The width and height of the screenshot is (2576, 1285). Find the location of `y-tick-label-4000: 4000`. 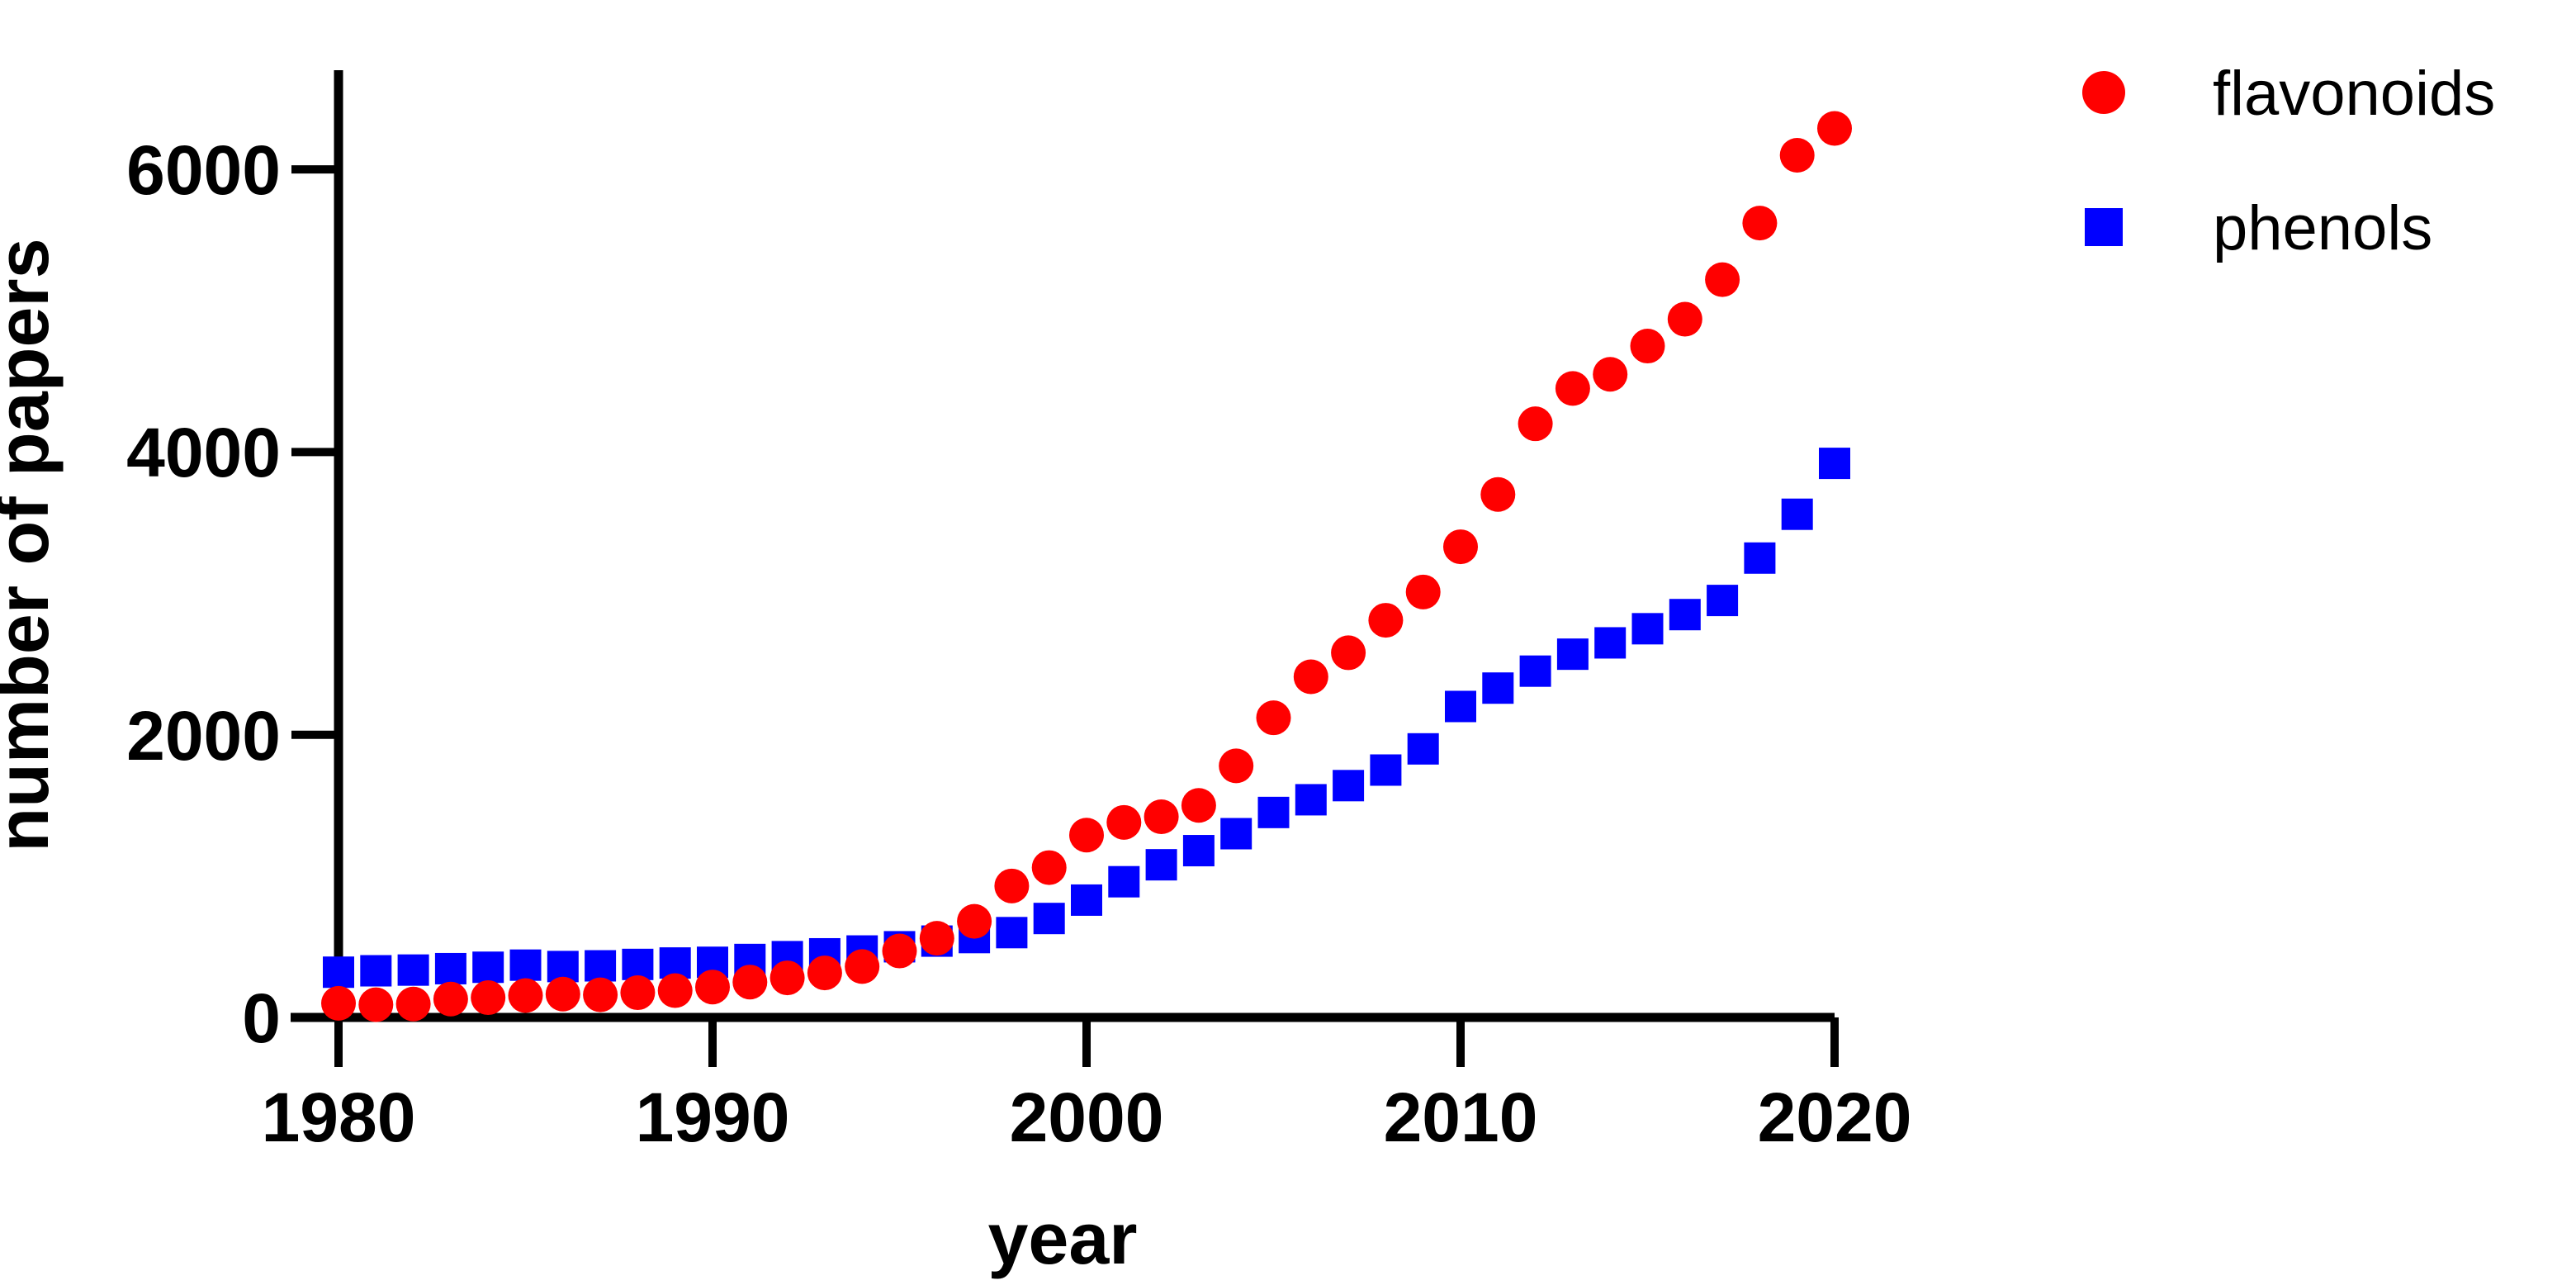

y-tick-label-4000: 4000 is located at coordinates (203, 452).